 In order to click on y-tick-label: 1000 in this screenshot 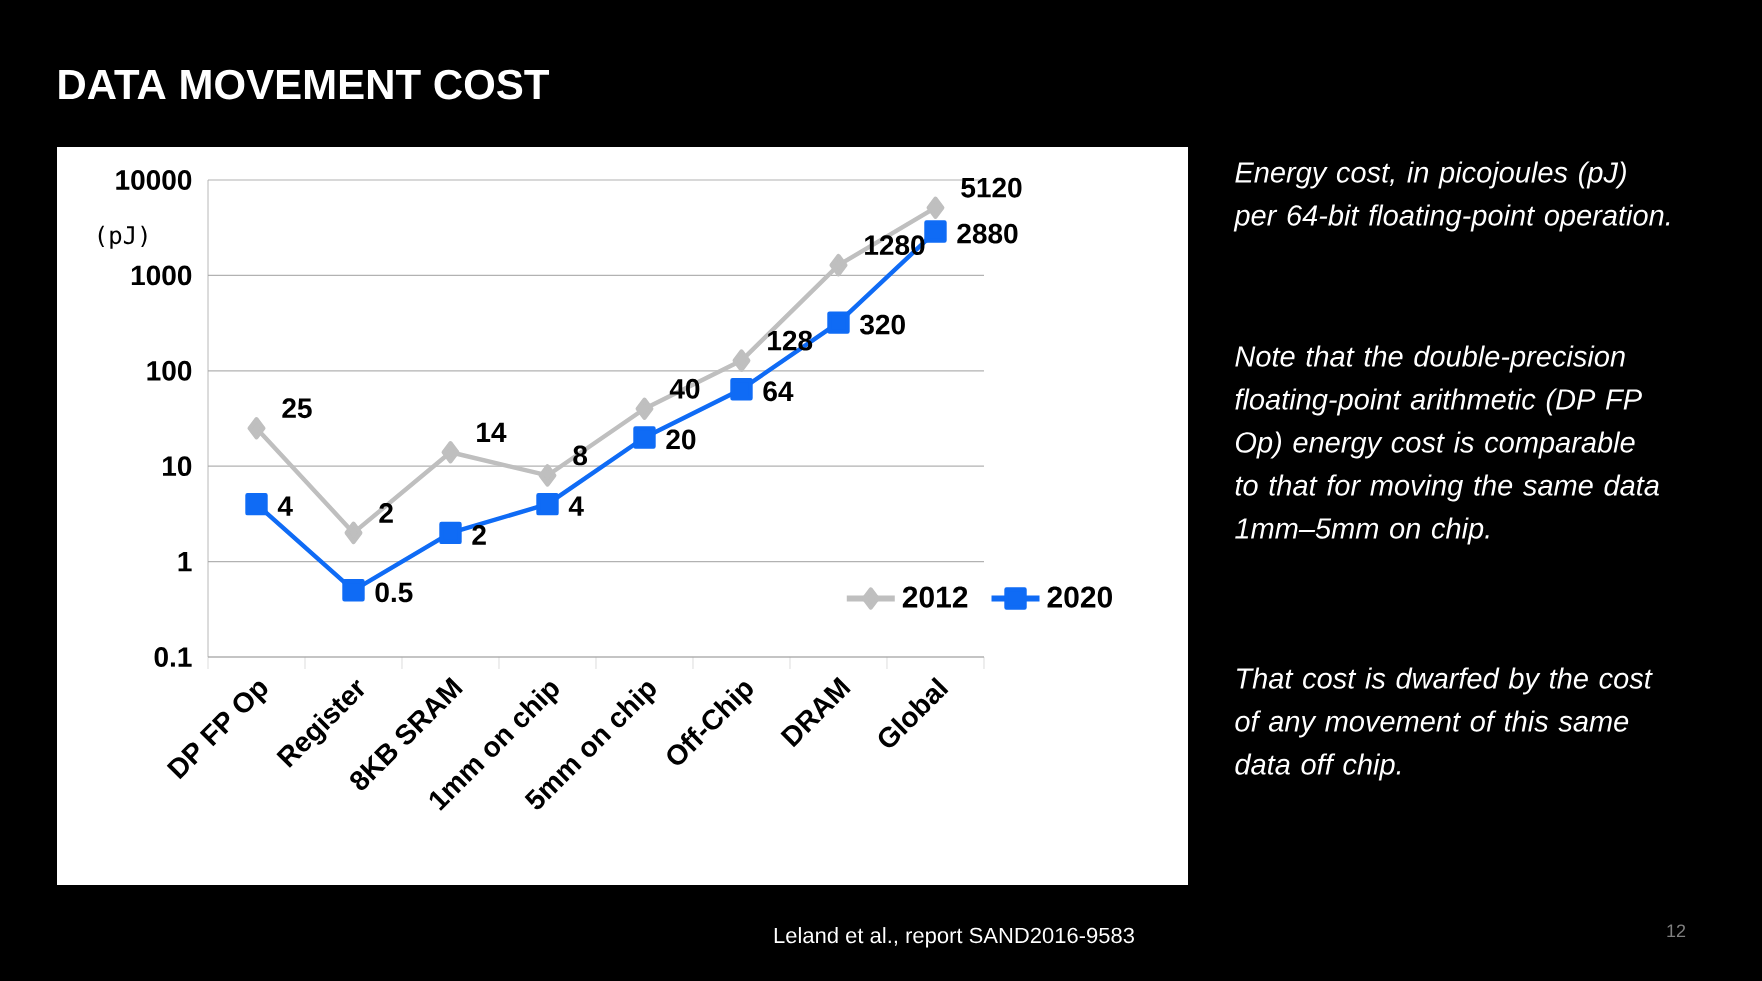, I will do `click(161, 275)`.